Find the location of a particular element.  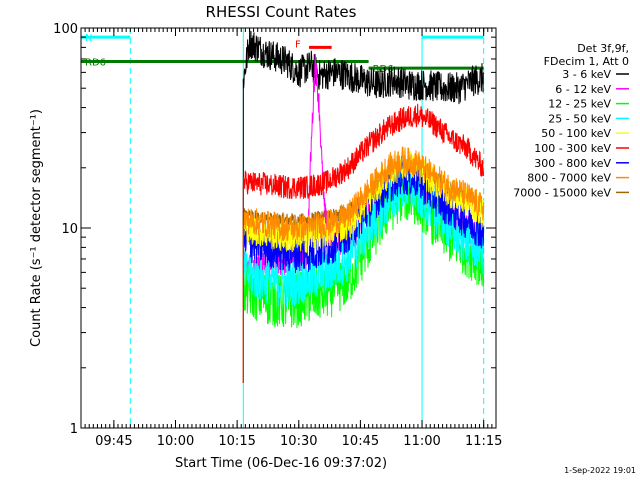

series-line-100-300-kev is located at coordinates (363, 151).